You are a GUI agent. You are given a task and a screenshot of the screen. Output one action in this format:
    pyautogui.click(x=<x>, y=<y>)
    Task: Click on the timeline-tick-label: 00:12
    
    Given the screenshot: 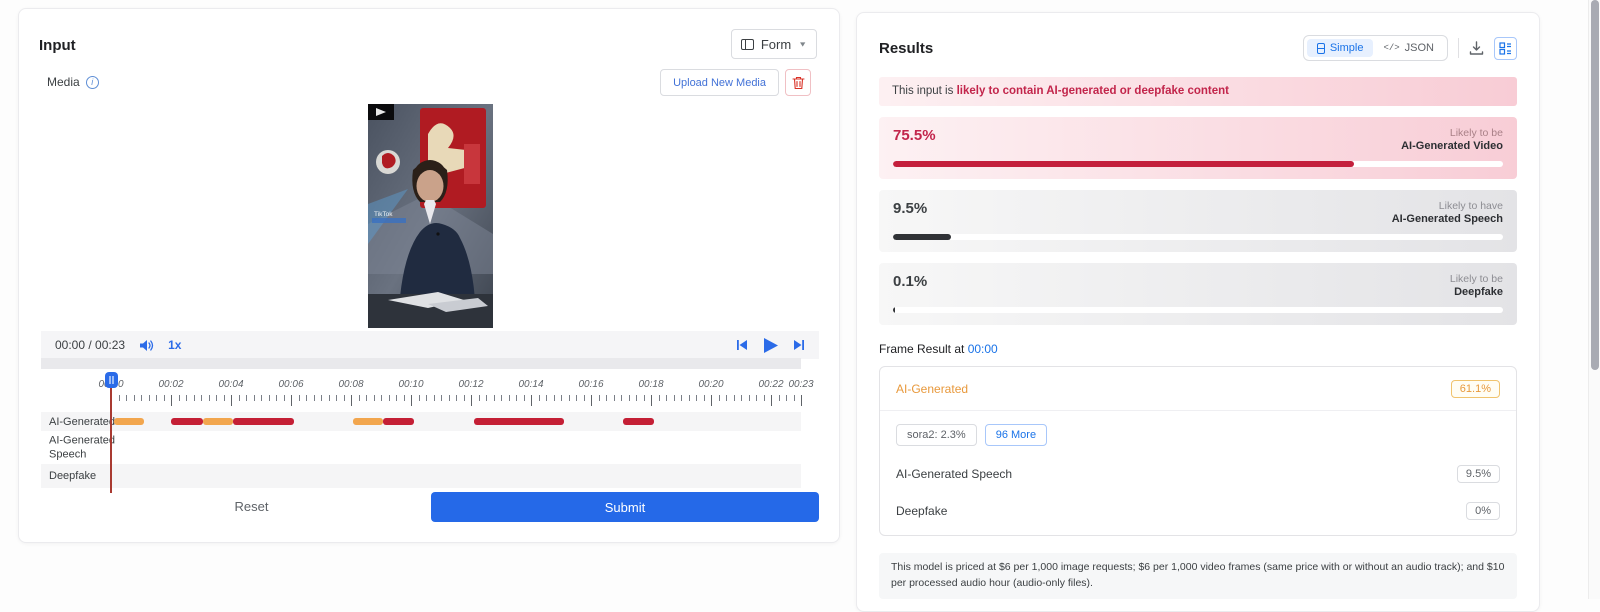 What is the action you would take?
    pyautogui.click(x=471, y=384)
    